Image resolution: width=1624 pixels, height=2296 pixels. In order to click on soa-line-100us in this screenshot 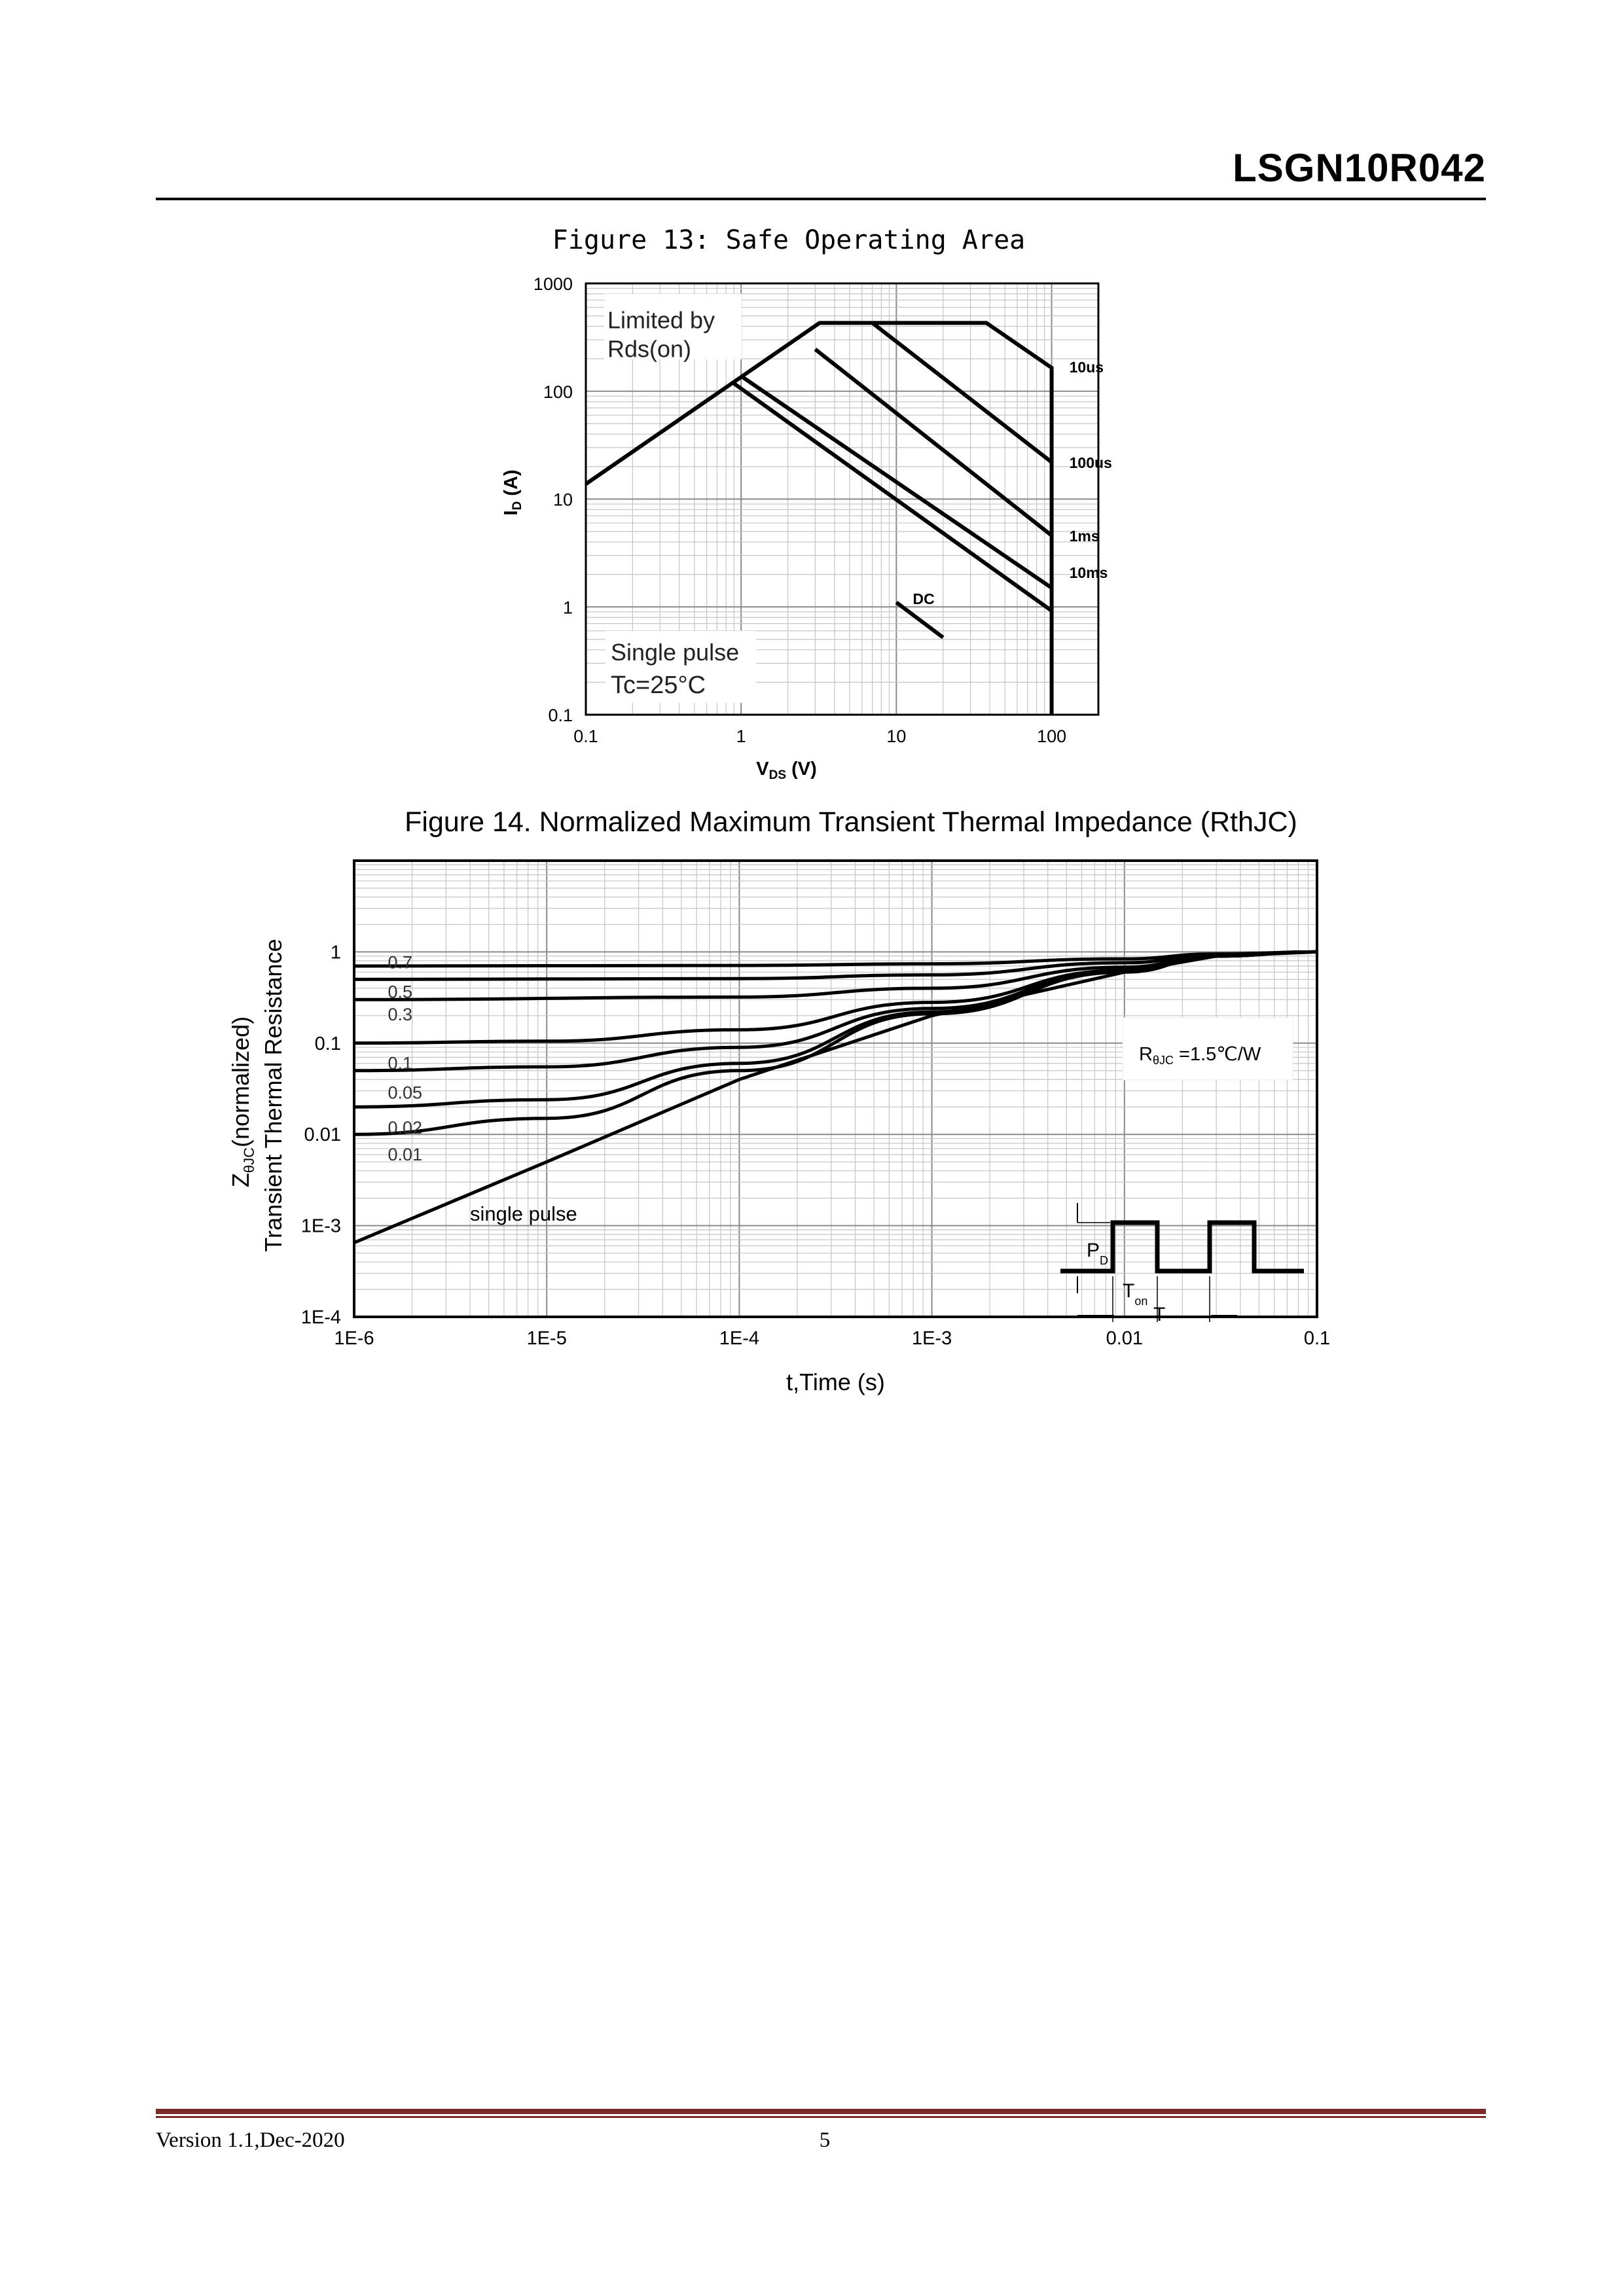, I will do `click(933, 442)`.